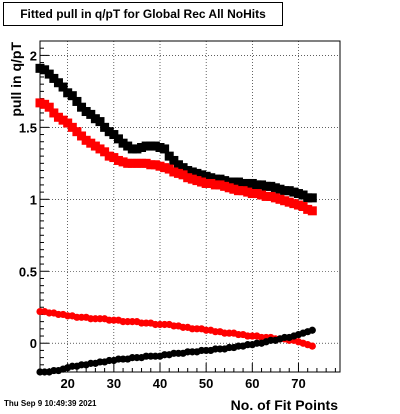  What do you see at coordinates (285, 405) in the screenshot?
I see `x-axis-label: No. of Fit Points` at bounding box center [285, 405].